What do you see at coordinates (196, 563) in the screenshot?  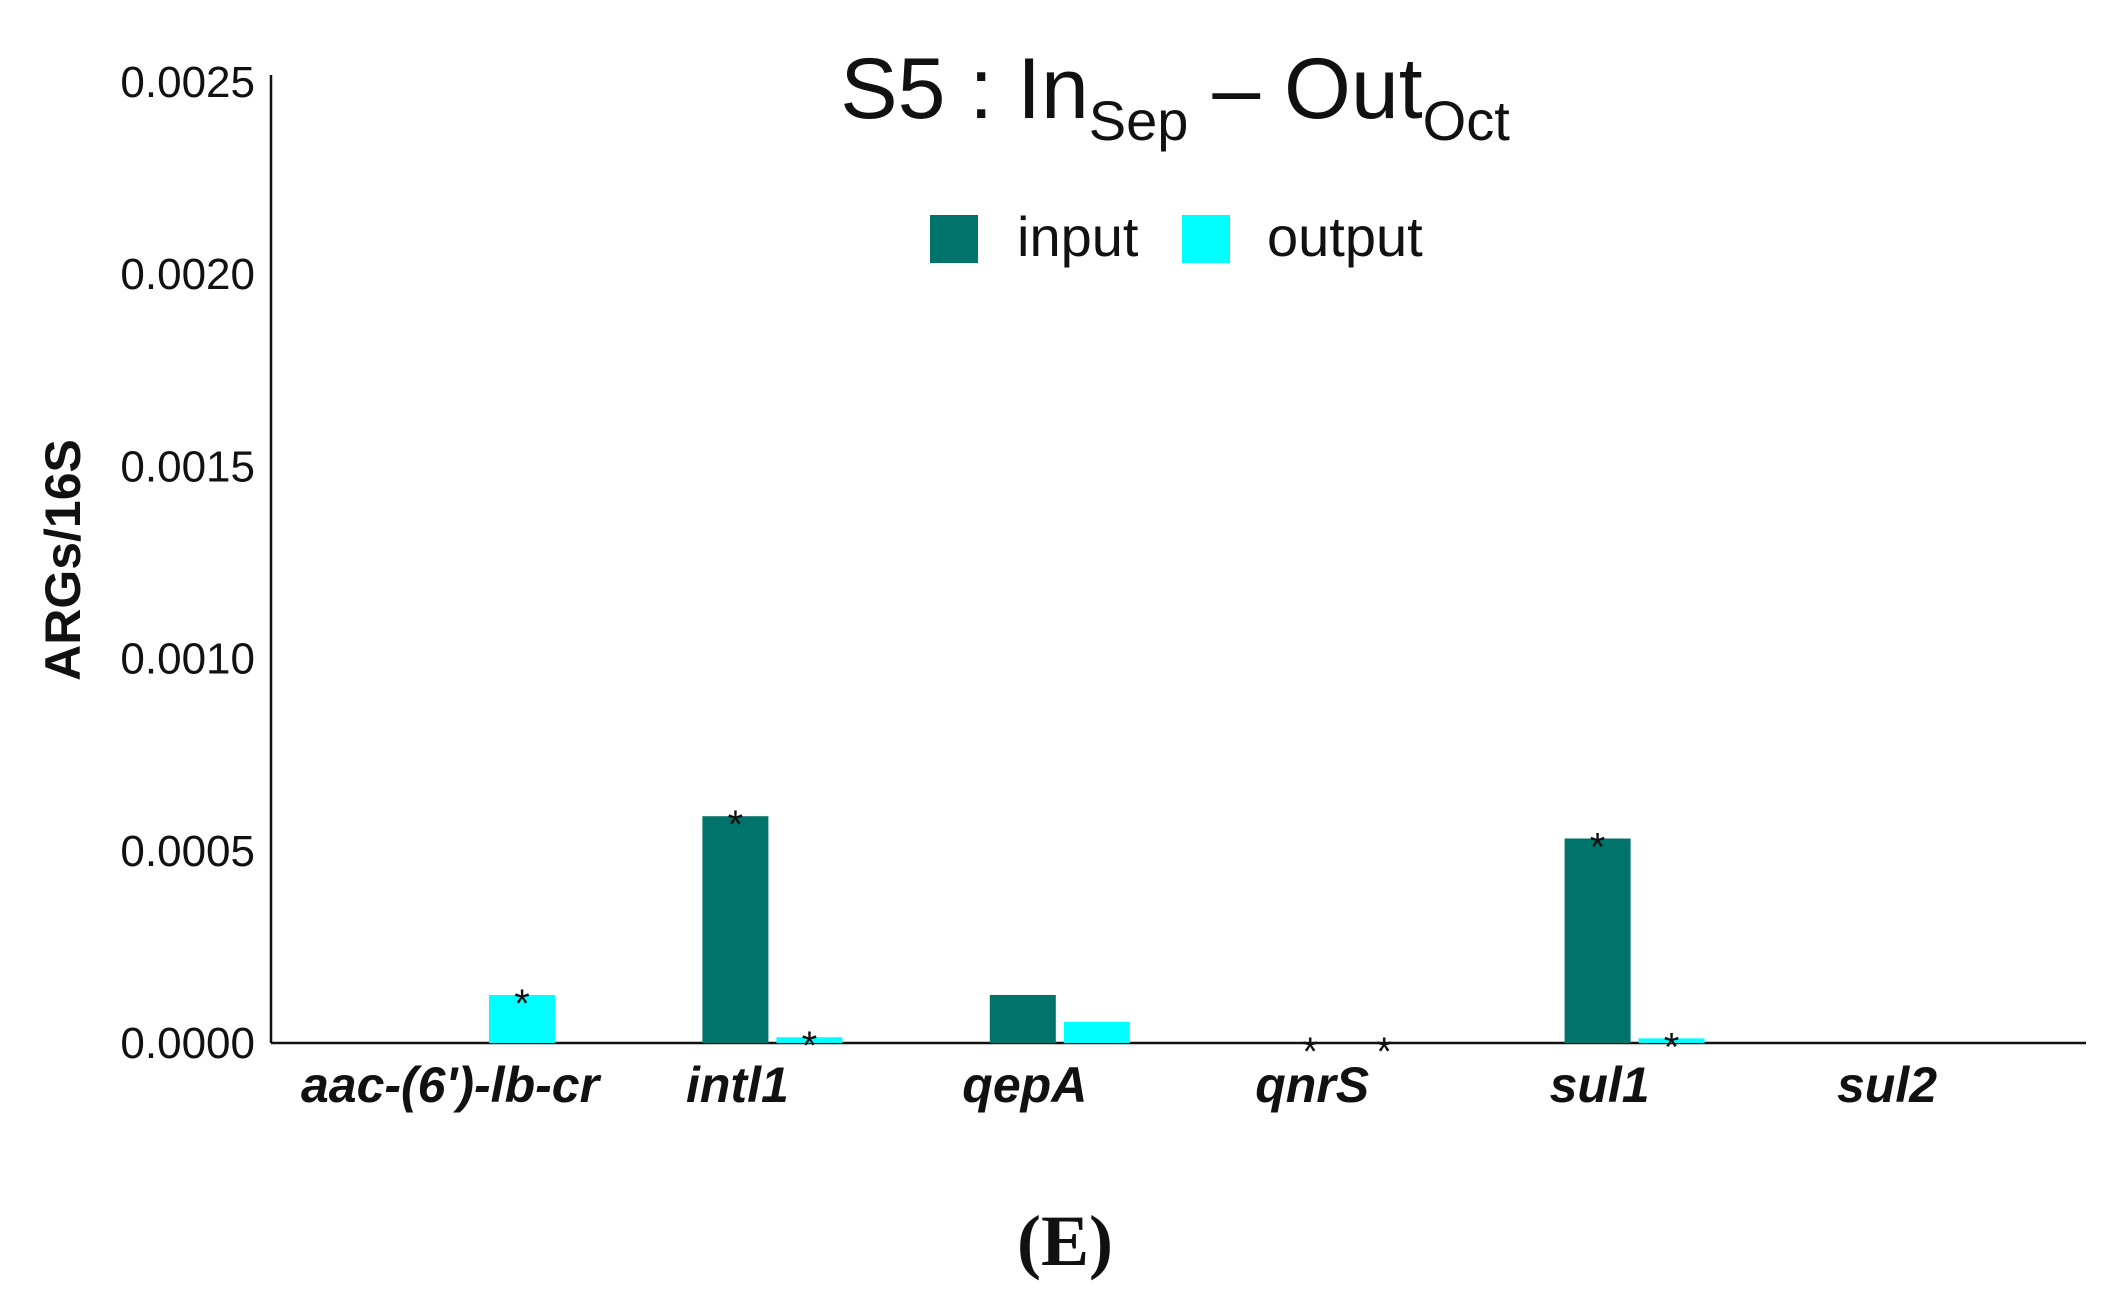 I see `y-axis: 0.0000 0.0005 0.0010 0.0015 0.0020 0.0025` at bounding box center [196, 563].